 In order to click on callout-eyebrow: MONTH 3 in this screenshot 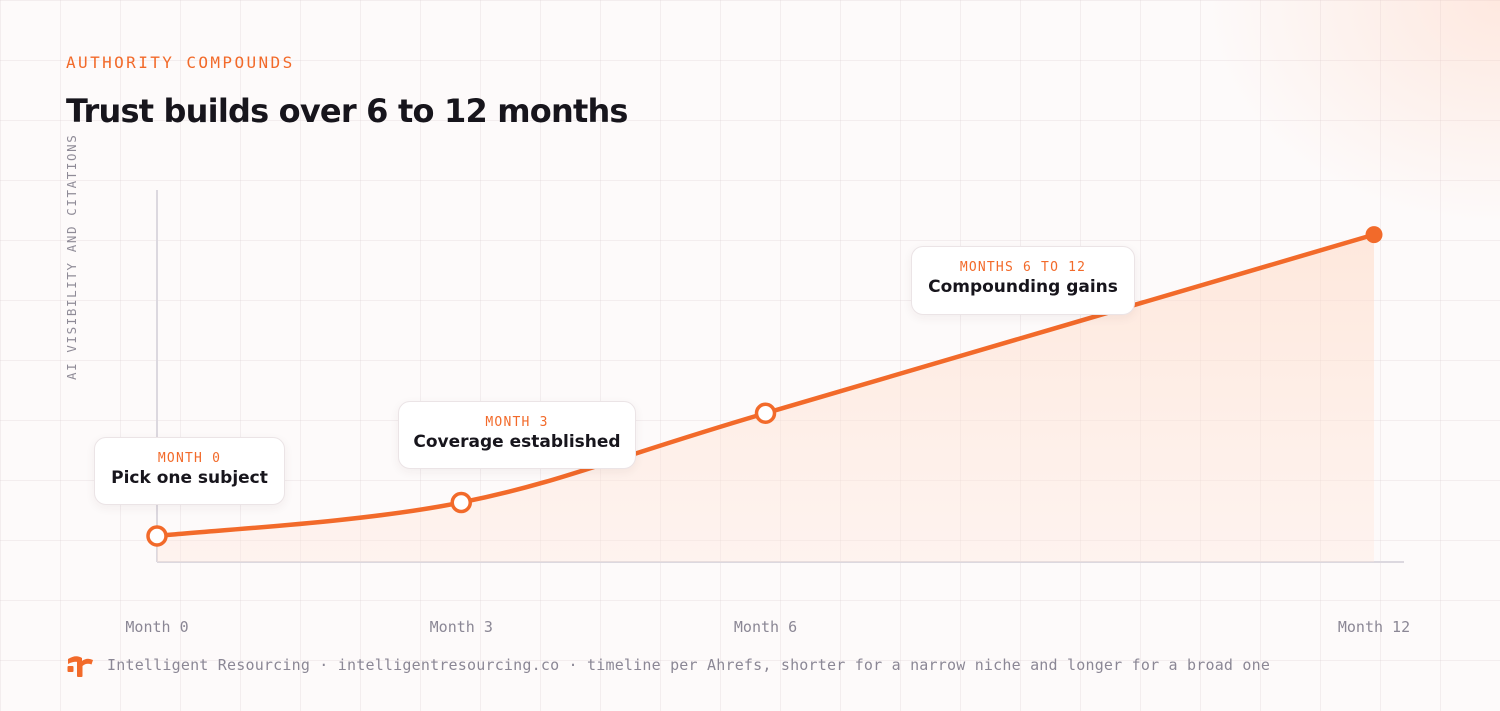, I will do `click(517, 422)`.